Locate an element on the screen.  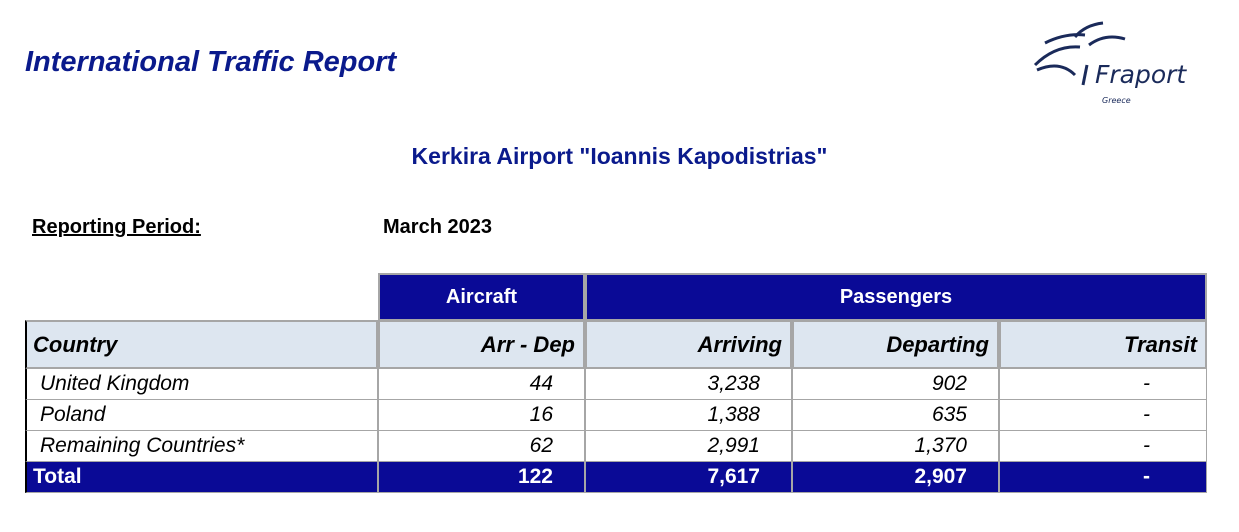
logo: Fraport Greece is located at coordinates (1110, 63).